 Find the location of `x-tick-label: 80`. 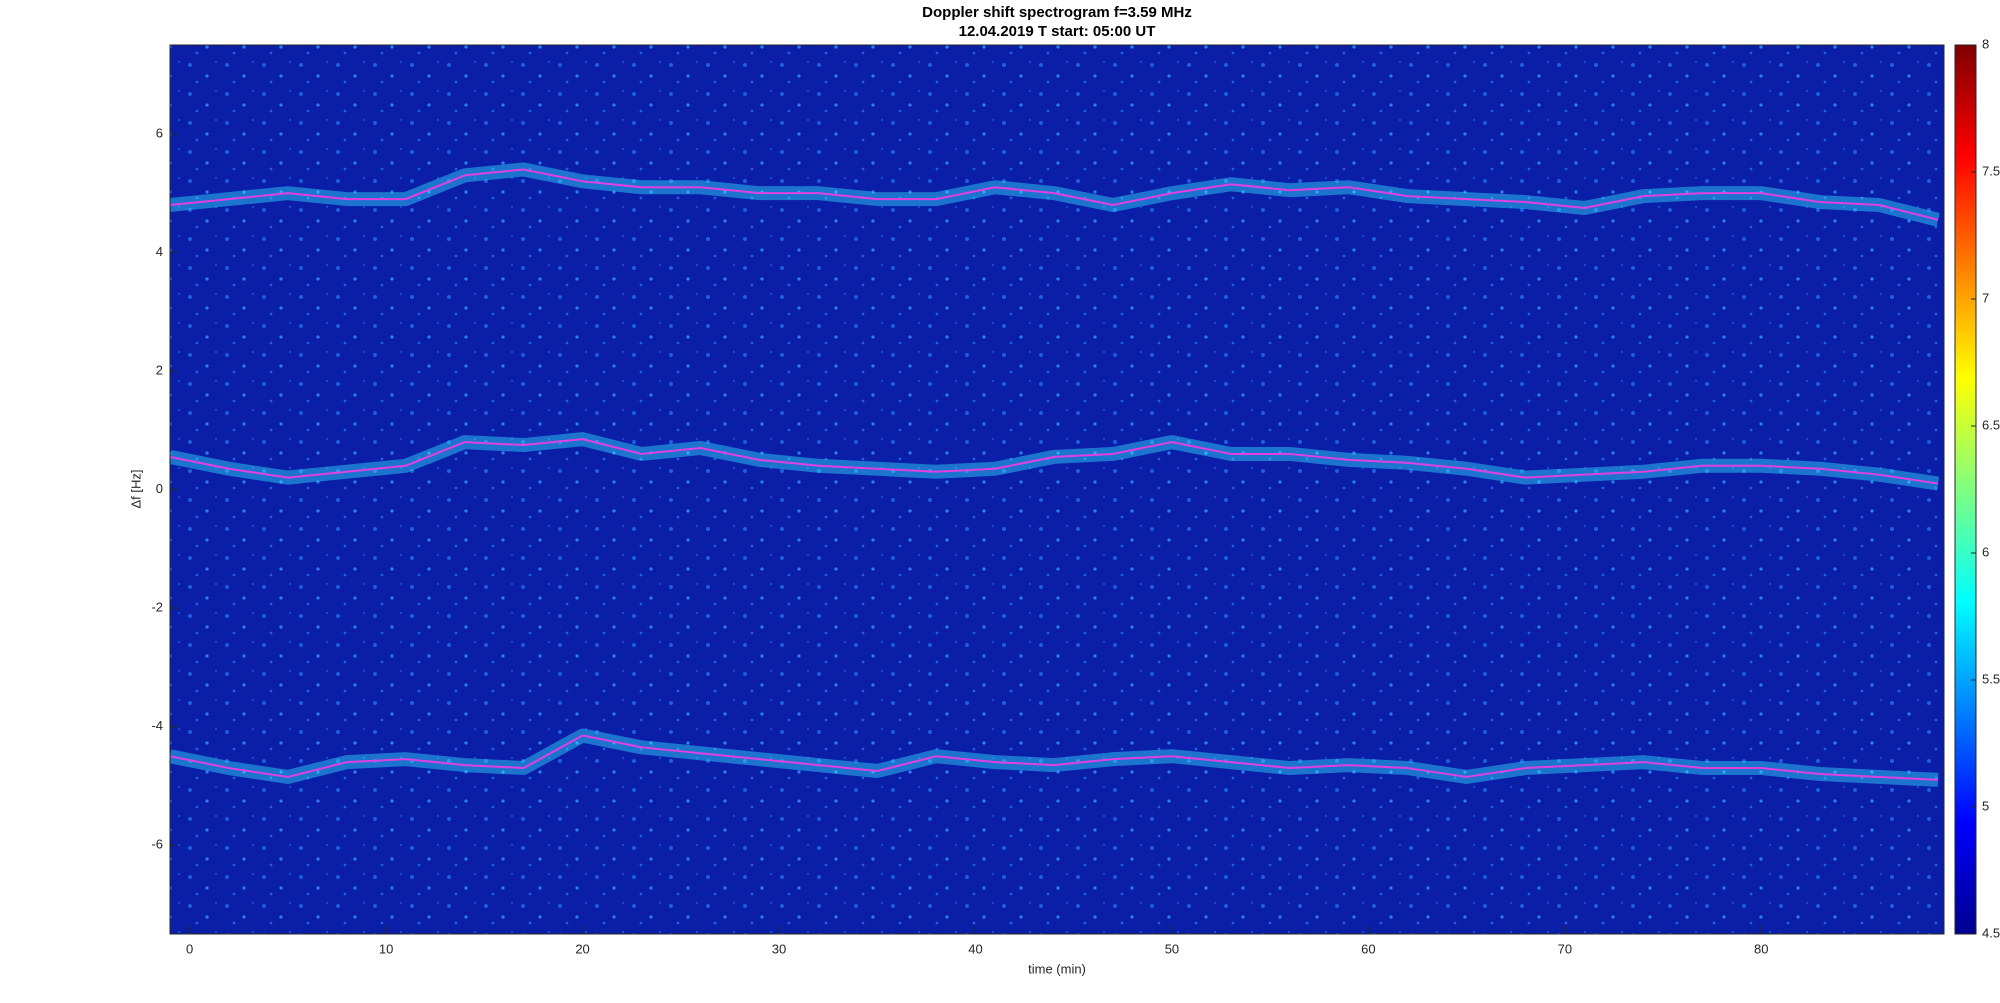

x-tick-label: 80 is located at coordinates (1761, 948).